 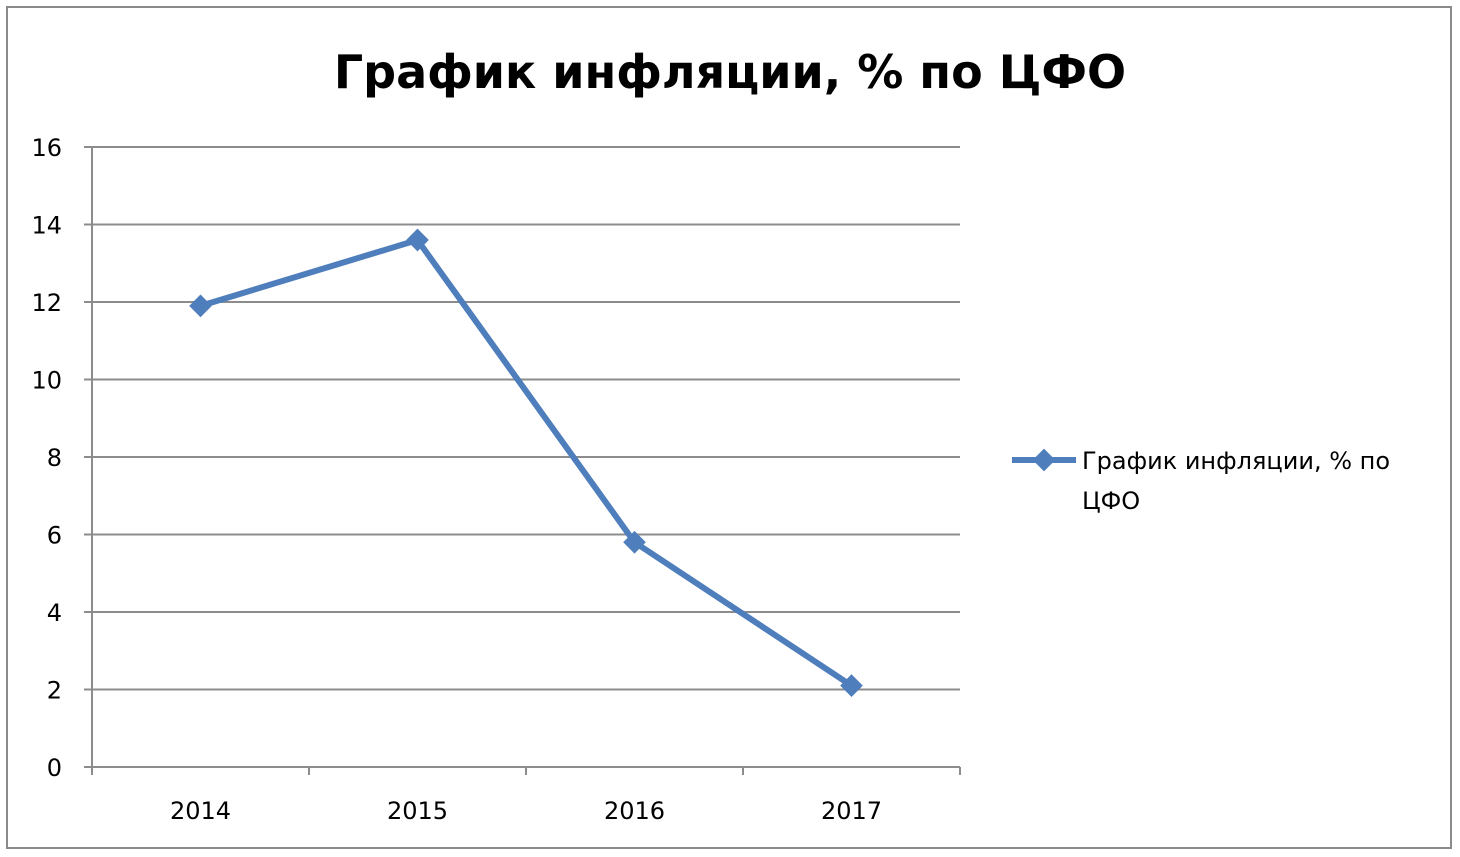 I want to click on x-tick-label-2016: 2016, so click(x=634, y=811).